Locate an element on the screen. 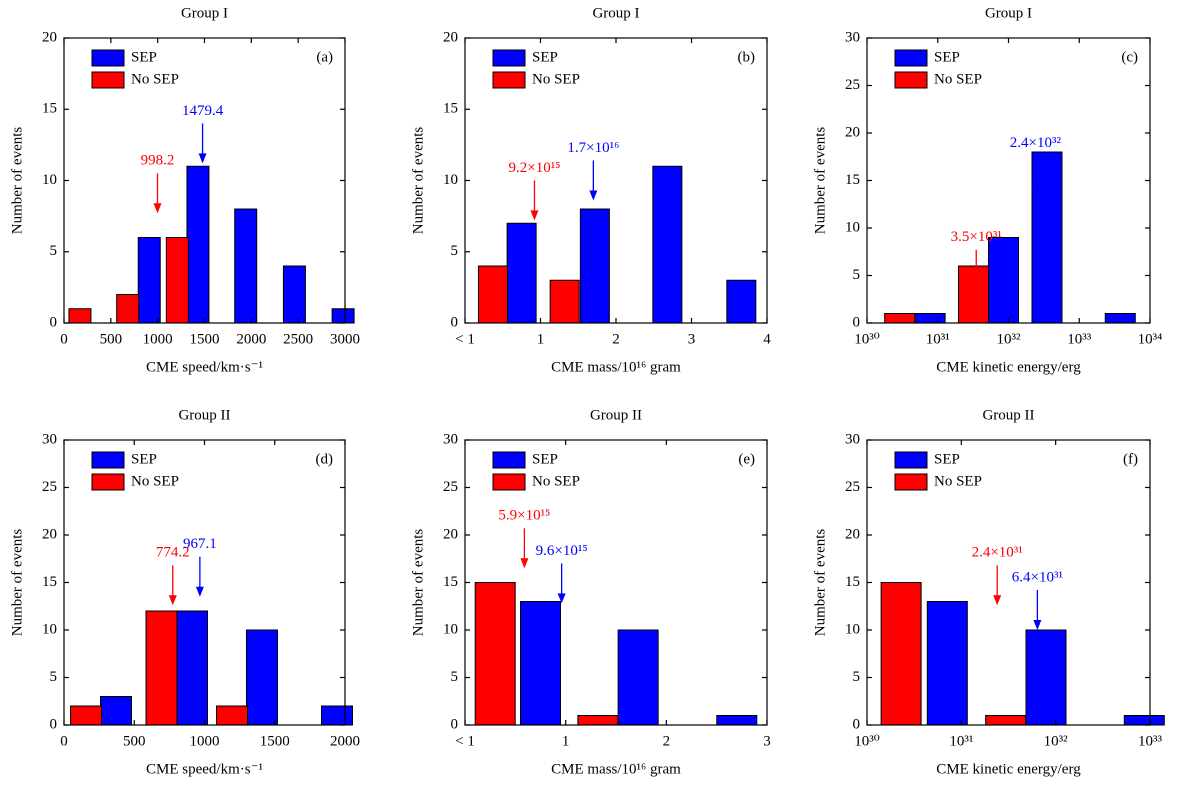 The width and height of the screenshot is (1199, 785). x-axis-label: CME kinetic energy/erg is located at coordinates (1008, 367).